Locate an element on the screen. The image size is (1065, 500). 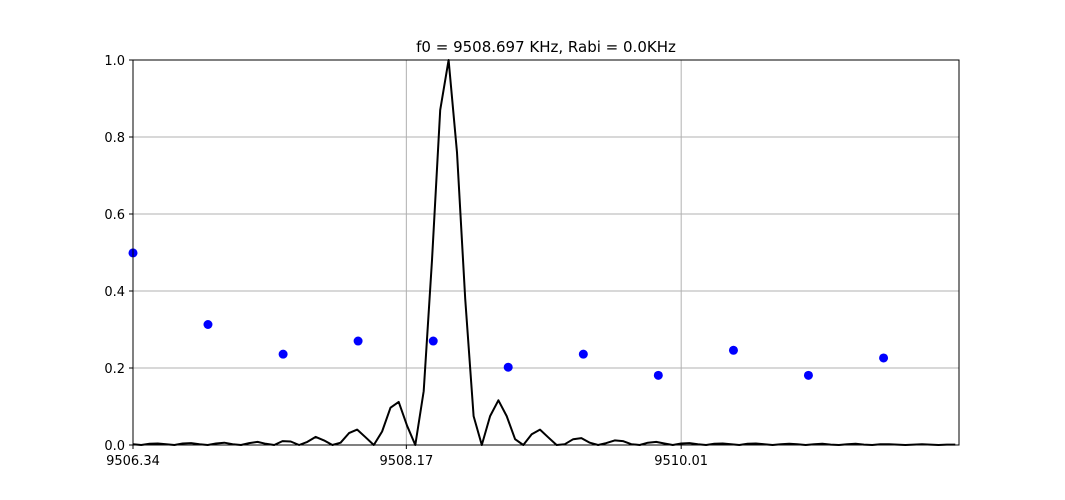
y-tick-label: 0.2 is located at coordinates (114, 369).